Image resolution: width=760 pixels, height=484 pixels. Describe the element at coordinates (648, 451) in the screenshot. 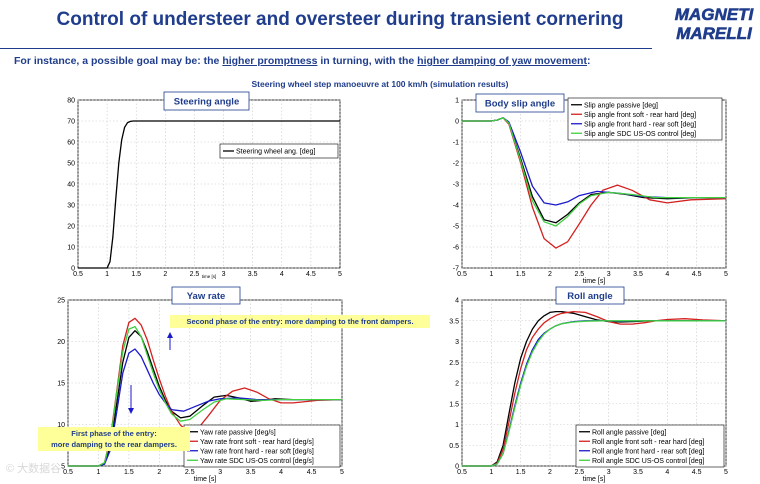

I see `legend-label: Roll angle front hard - rear soft [deg]` at that location.